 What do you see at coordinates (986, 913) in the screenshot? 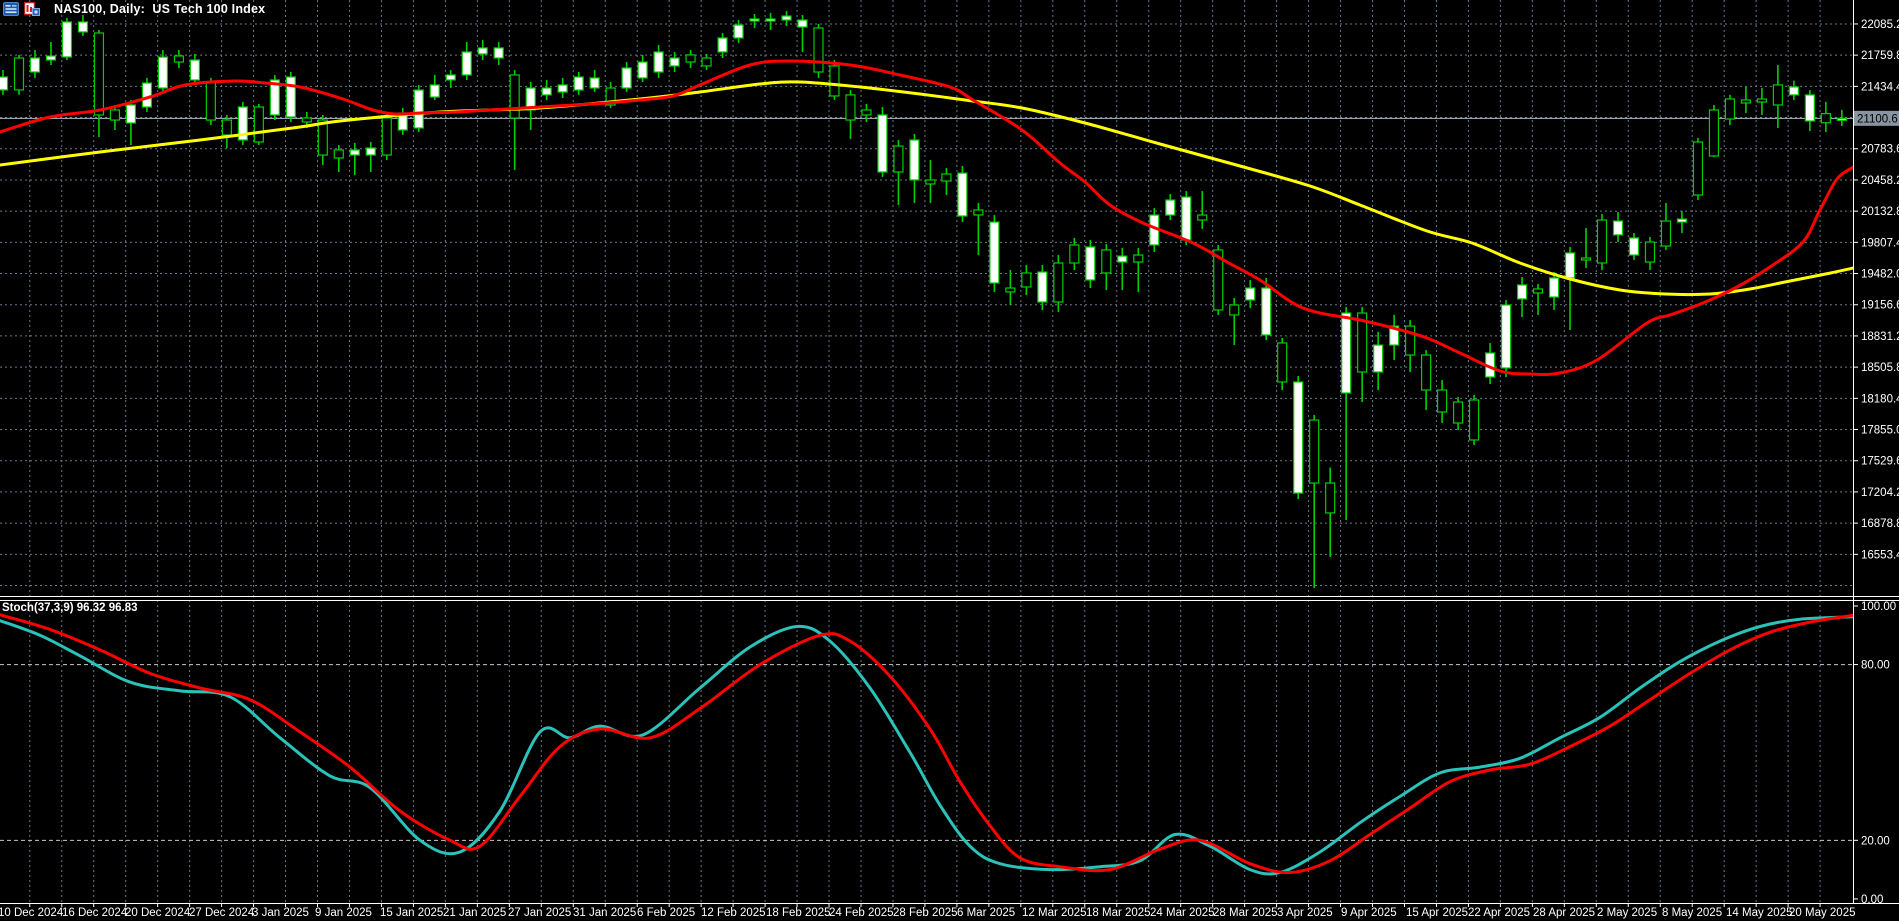
I see `date-axis-label: 6 Mar 2025` at bounding box center [986, 913].